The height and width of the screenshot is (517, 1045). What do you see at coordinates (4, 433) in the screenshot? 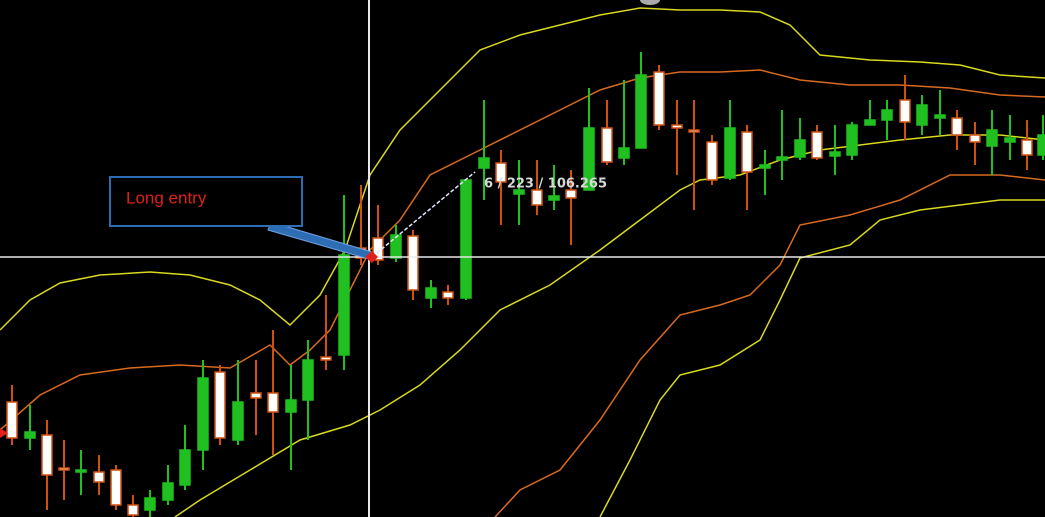
I see `entry-marker-left` at bounding box center [4, 433].